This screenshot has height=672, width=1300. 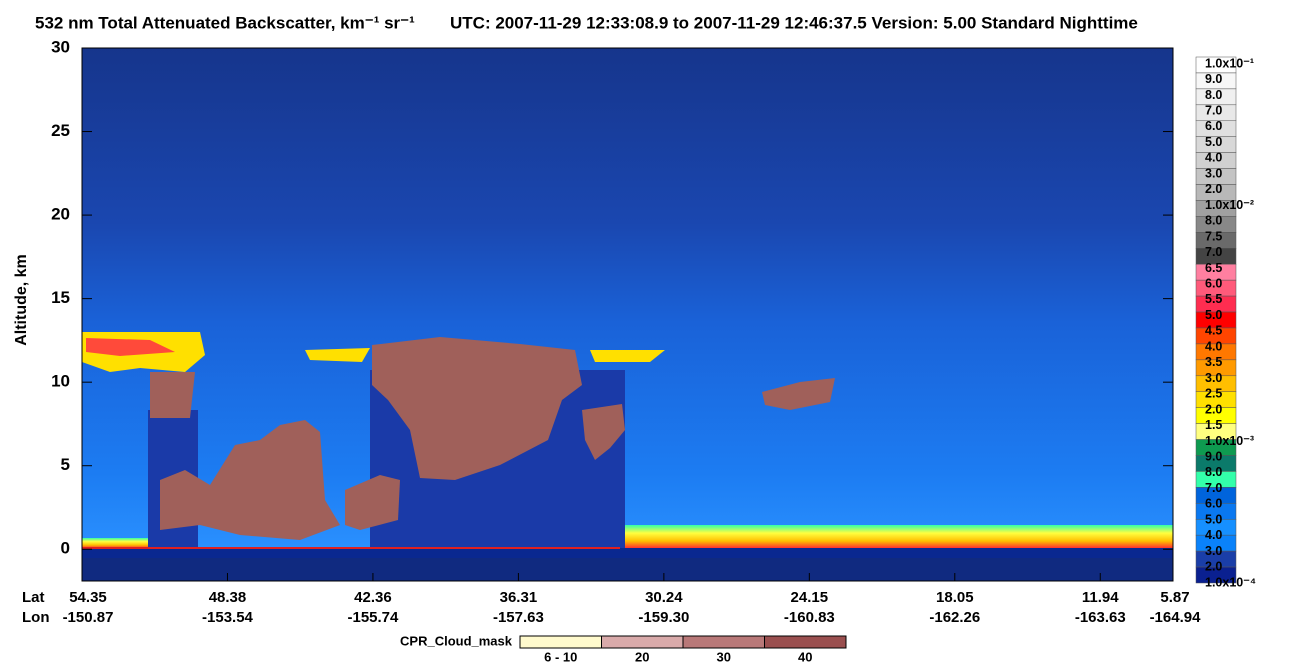 What do you see at coordinates (1174, 597) in the screenshot?
I see `x-tick-label: 5.87` at bounding box center [1174, 597].